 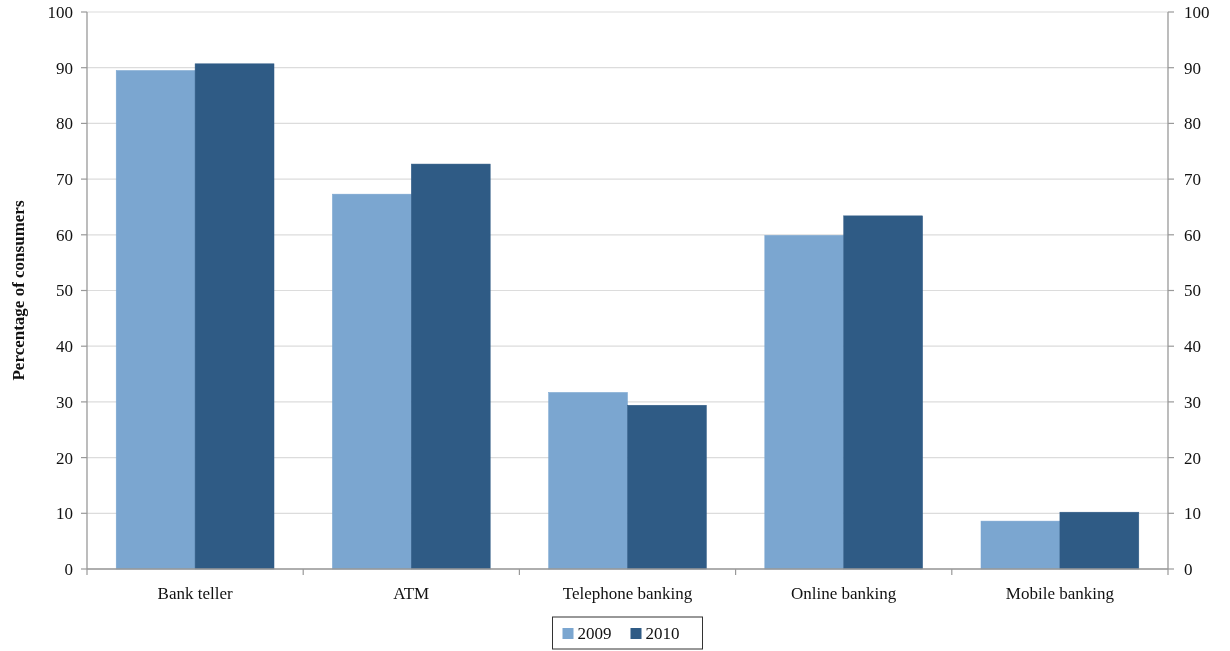 I want to click on y2-tick-label: 60, so click(x=1192, y=235).